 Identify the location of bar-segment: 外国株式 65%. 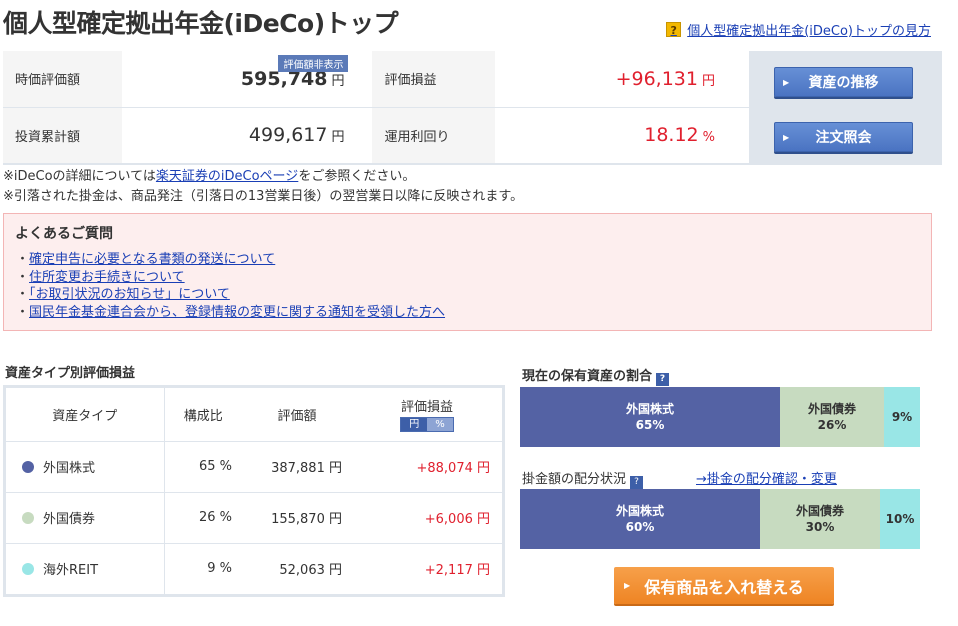
(650, 417).